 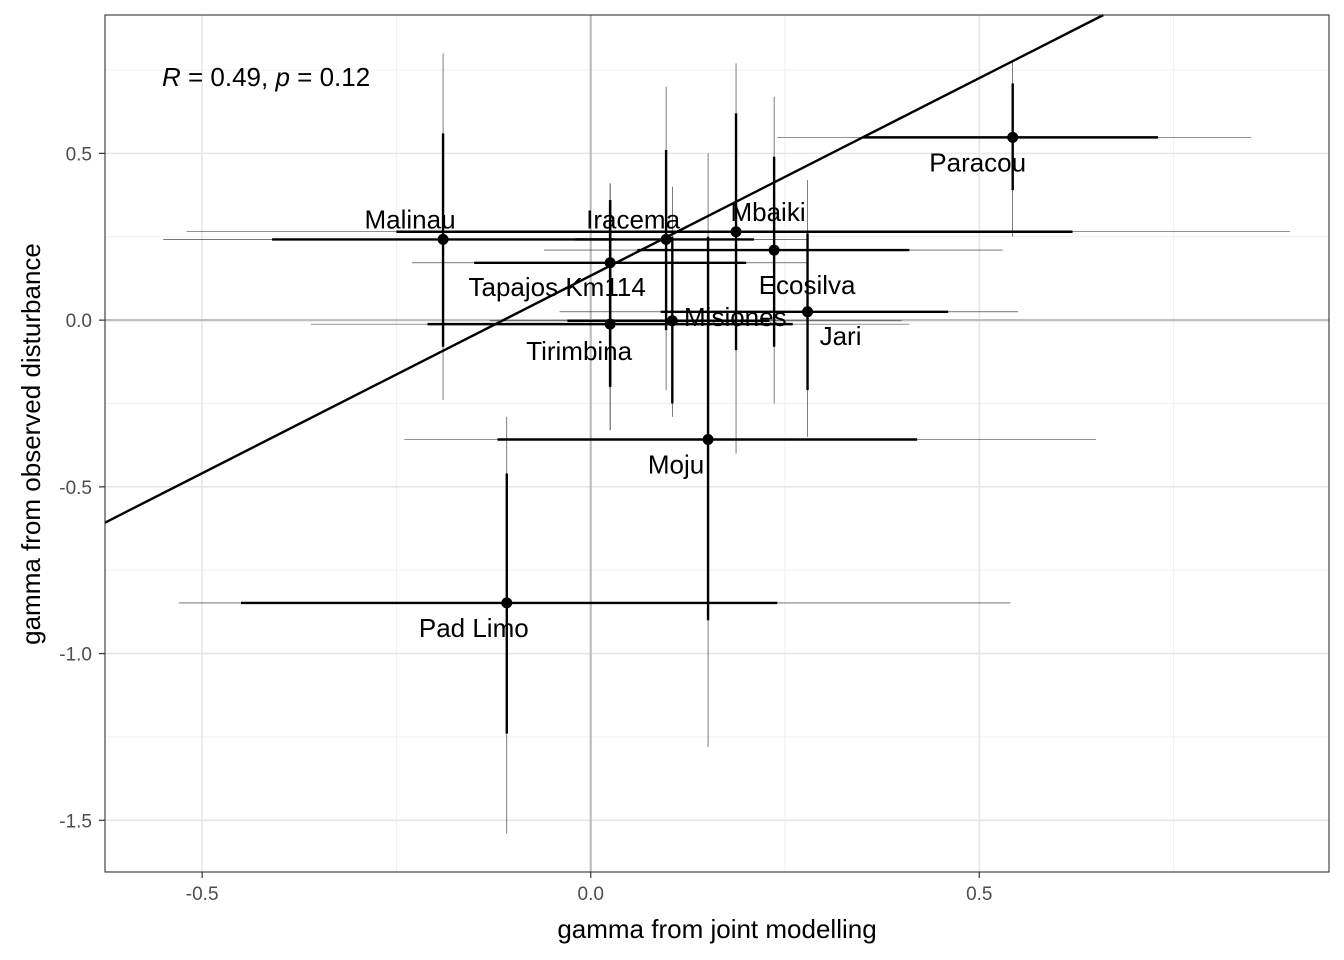 What do you see at coordinates (410, 219) in the screenshot?
I see `point-label: Malinau` at bounding box center [410, 219].